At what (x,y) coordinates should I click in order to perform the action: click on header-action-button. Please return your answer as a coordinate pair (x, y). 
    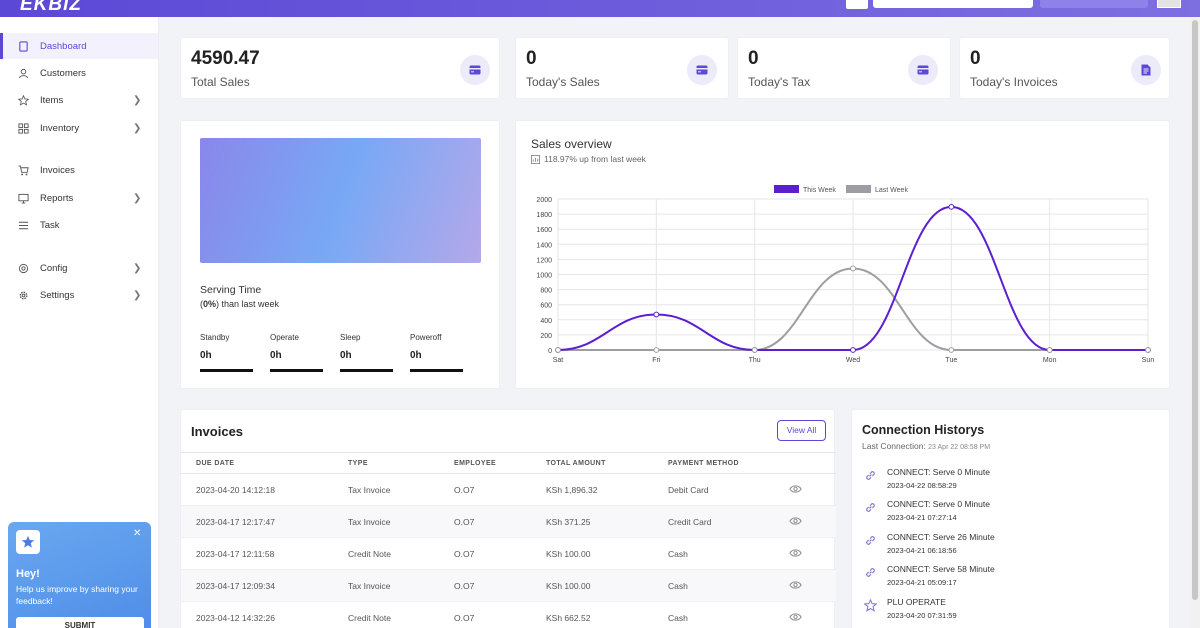
    Looking at the image, I should click on (1094, 4).